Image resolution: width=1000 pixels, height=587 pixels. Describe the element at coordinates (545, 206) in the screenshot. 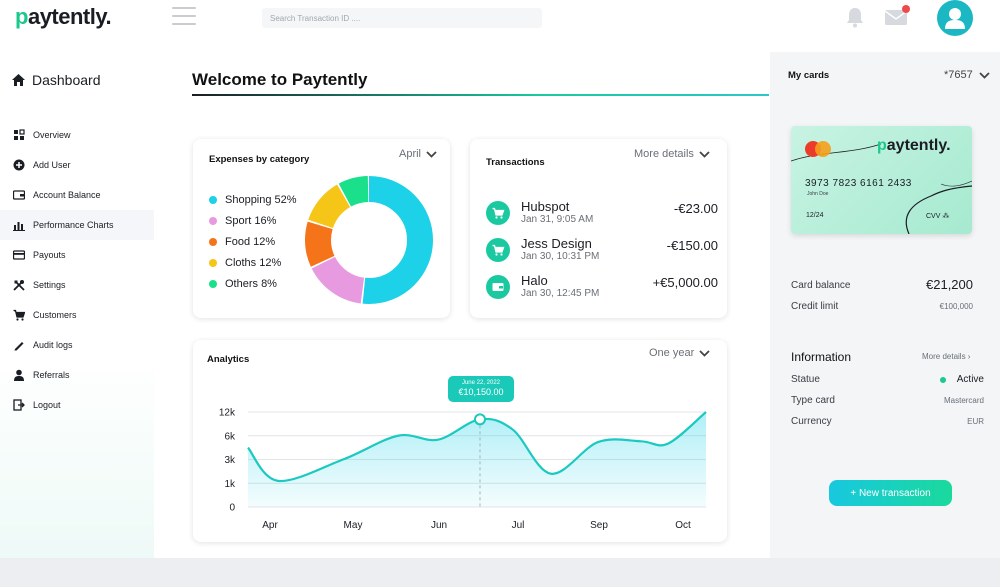

I see `transaction-name: Hubspot` at that location.